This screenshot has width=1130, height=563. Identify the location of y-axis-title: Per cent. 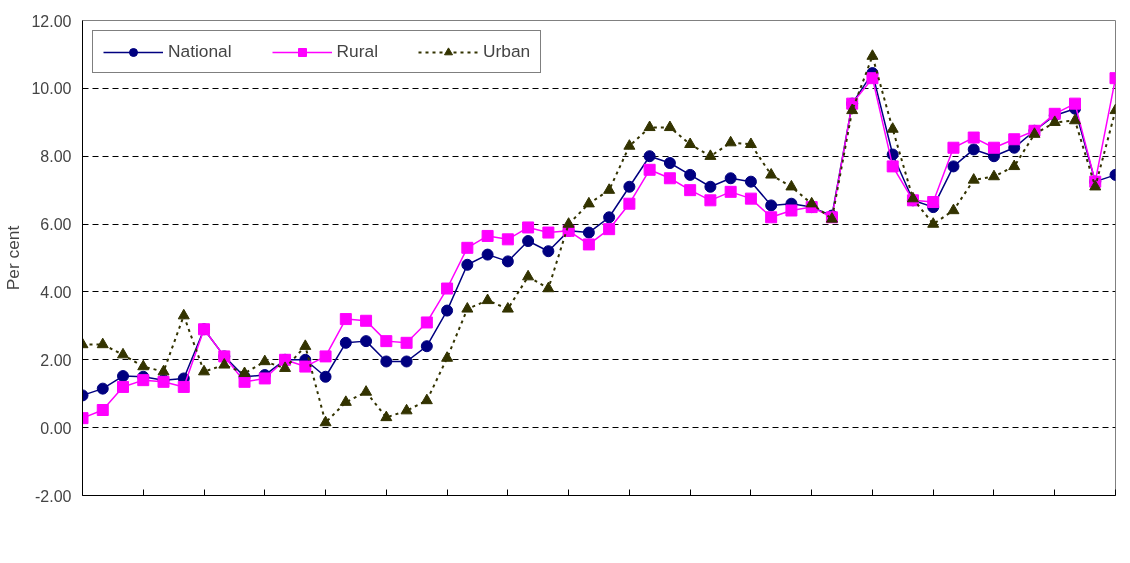
(13, 258).